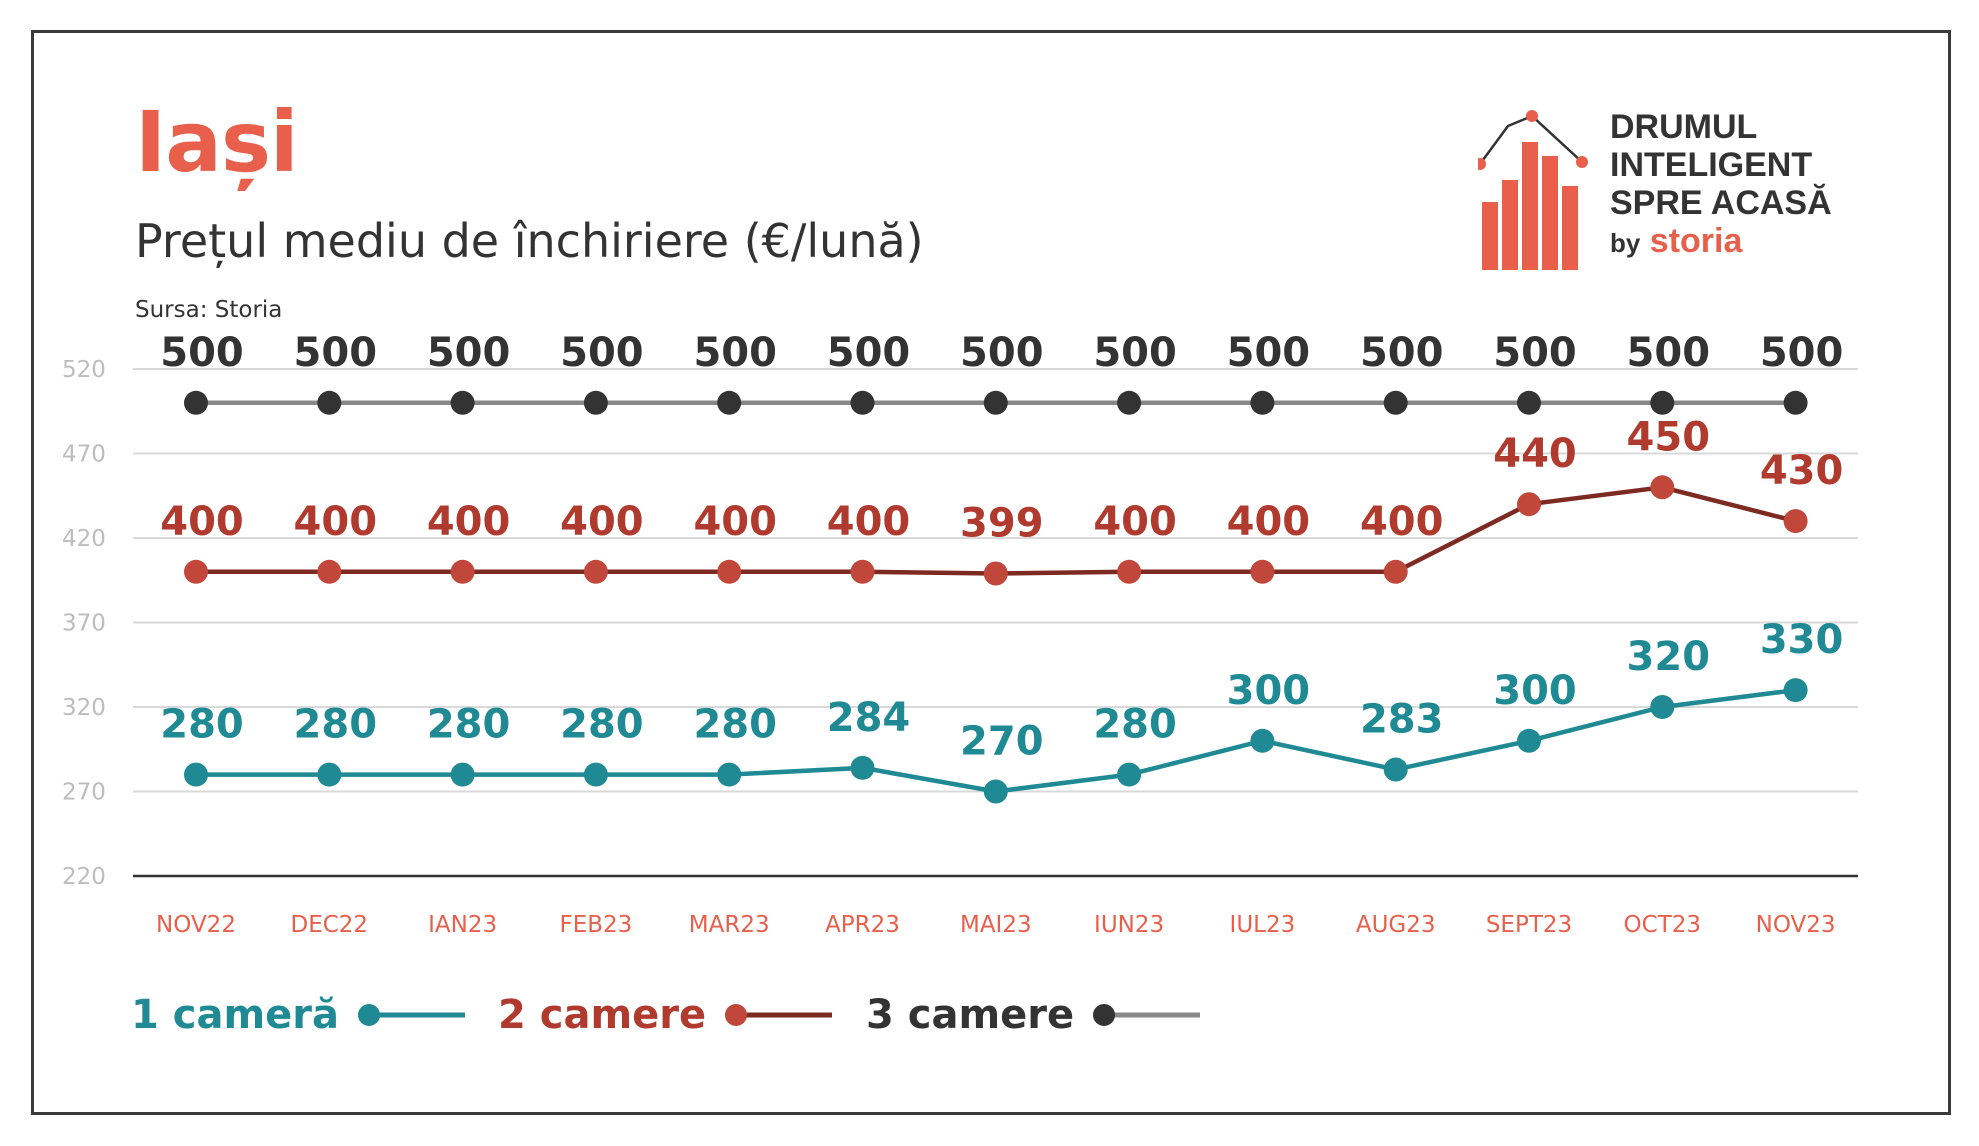 This screenshot has width=1979, height=1146. What do you see at coordinates (84, 877) in the screenshot?
I see `y-tick-label: 220` at bounding box center [84, 877].